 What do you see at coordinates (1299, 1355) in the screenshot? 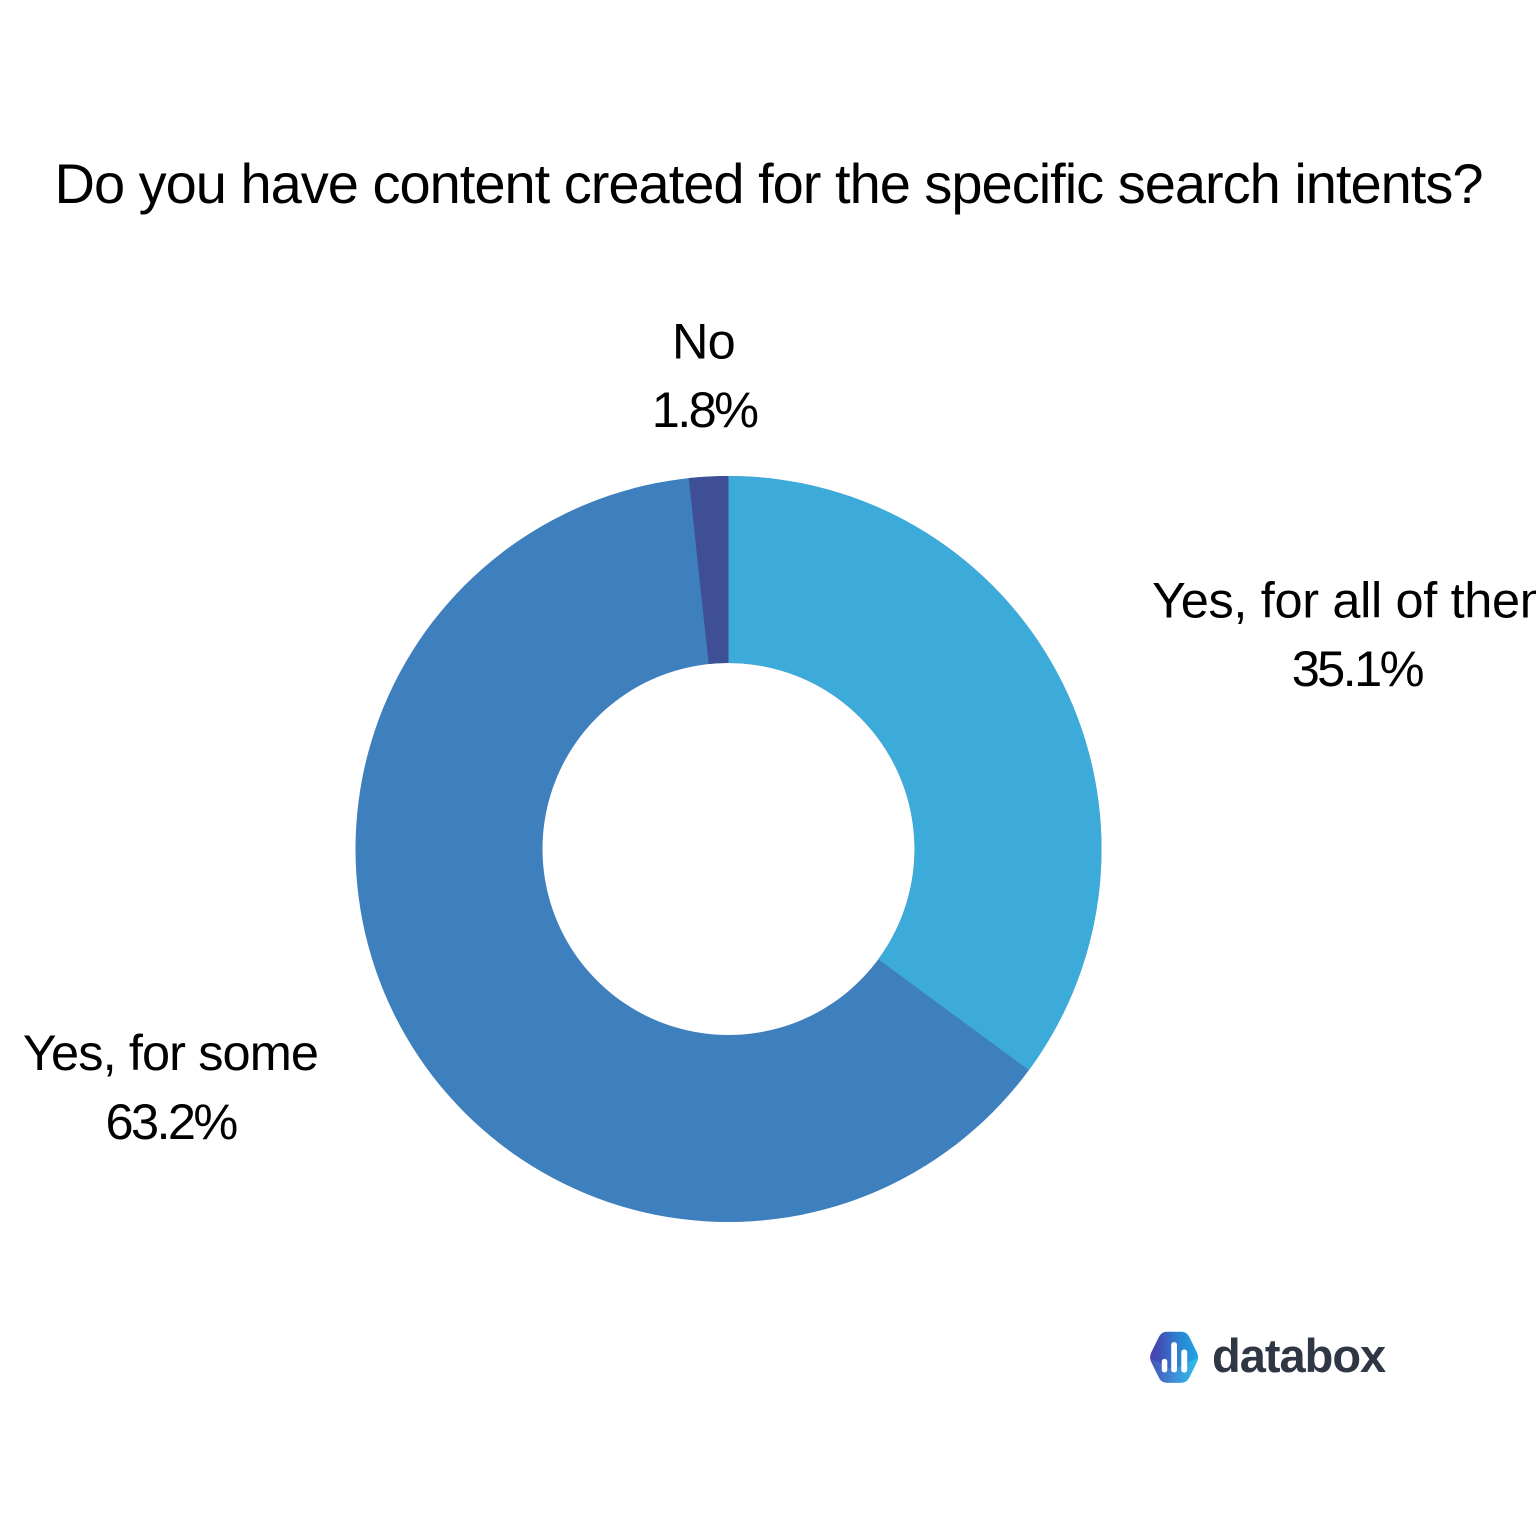
I see `svg-text: databox` at bounding box center [1299, 1355].